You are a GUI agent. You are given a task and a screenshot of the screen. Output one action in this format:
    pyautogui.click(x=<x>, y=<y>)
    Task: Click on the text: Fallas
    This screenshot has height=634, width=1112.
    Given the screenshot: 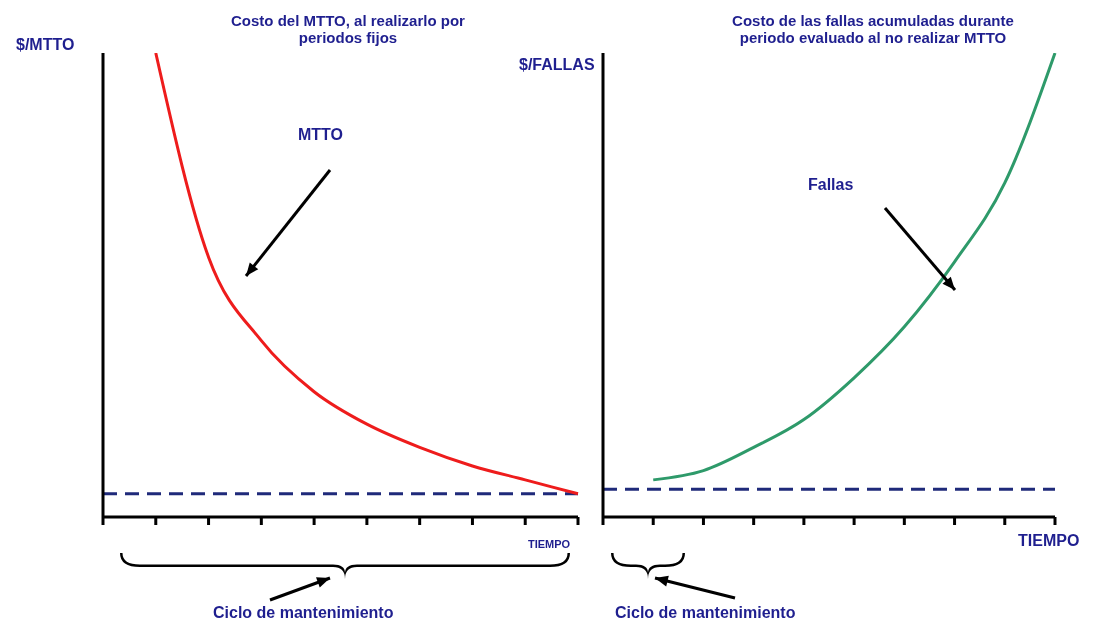 What is the action you would take?
    pyautogui.click(x=831, y=185)
    